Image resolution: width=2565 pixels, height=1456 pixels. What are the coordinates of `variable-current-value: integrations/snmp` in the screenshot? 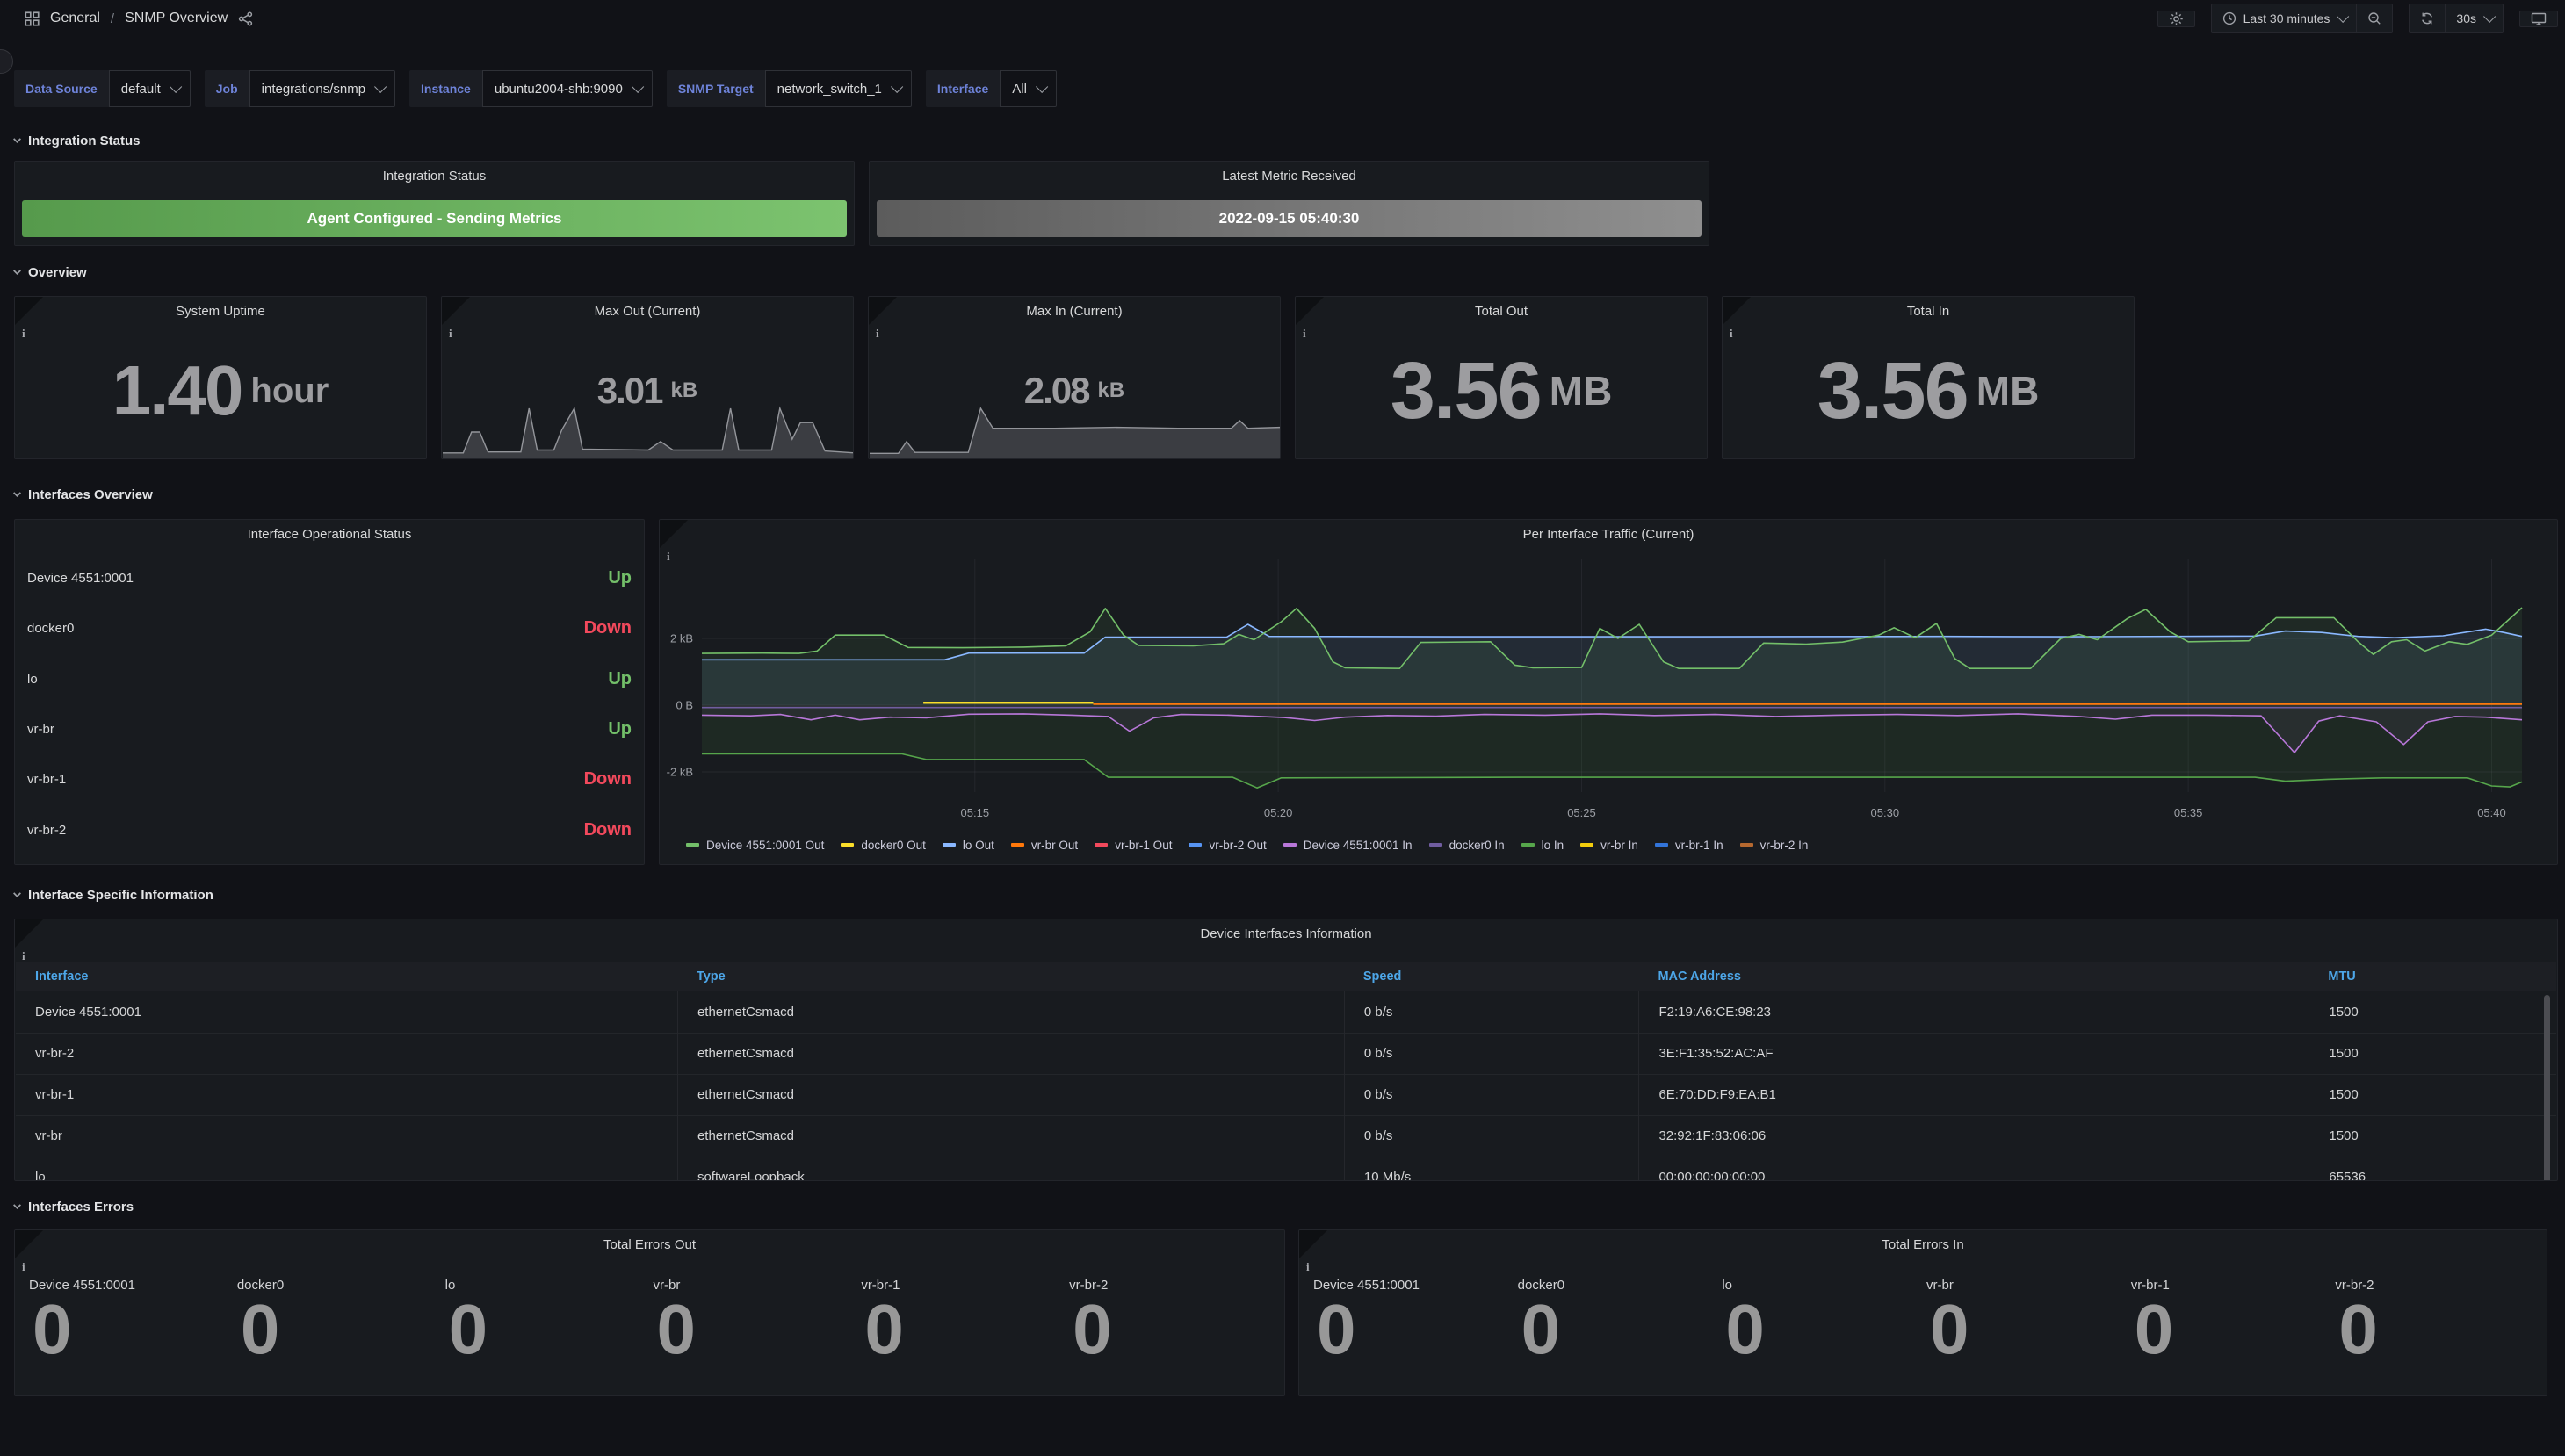 It's located at (313, 89).